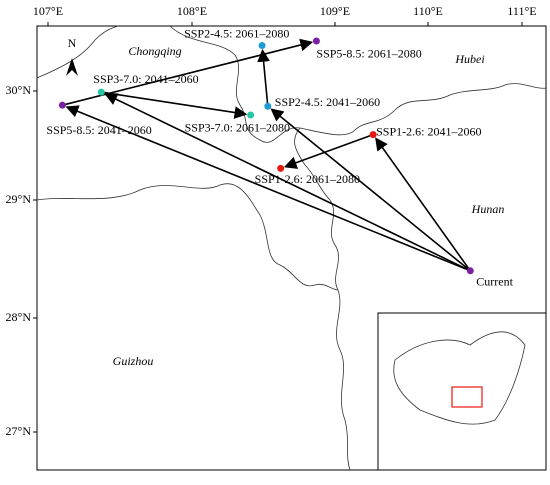 The width and height of the screenshot is (550, 485). I want to click on point-label: SSP1-2.6: 2061–2080, so click(307, 179).